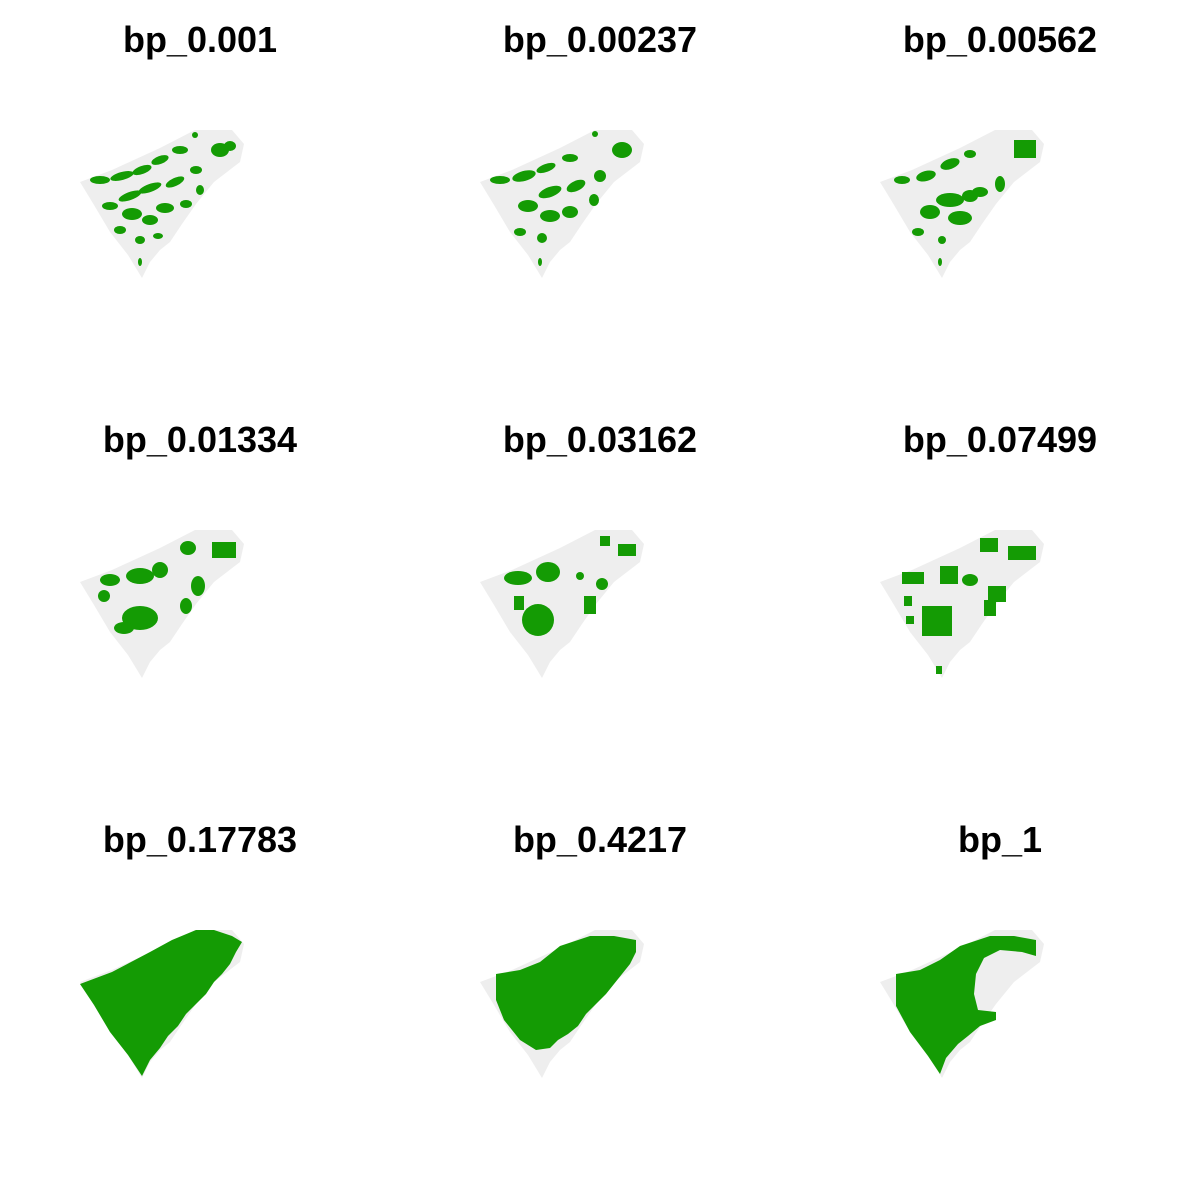 The height and width of the screenshot is (1200, 1200). I want to click on map-panel-7: bp_0.17783, so click(200, 1000).